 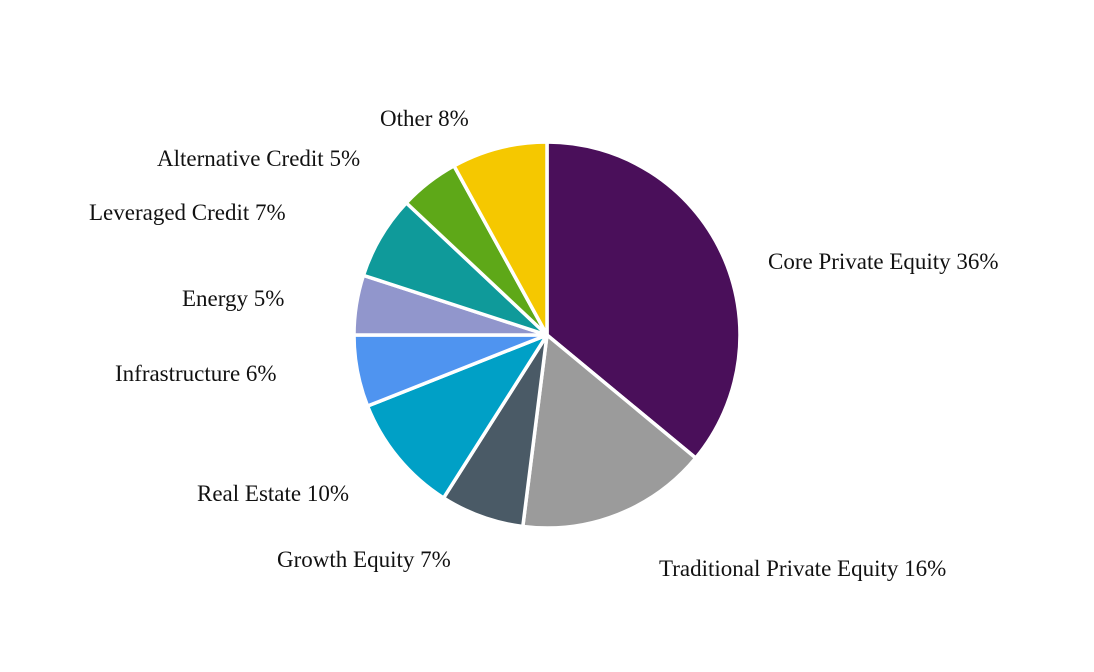 I want to click on label-energy: Energy 5%, so click(x=233, y=298).